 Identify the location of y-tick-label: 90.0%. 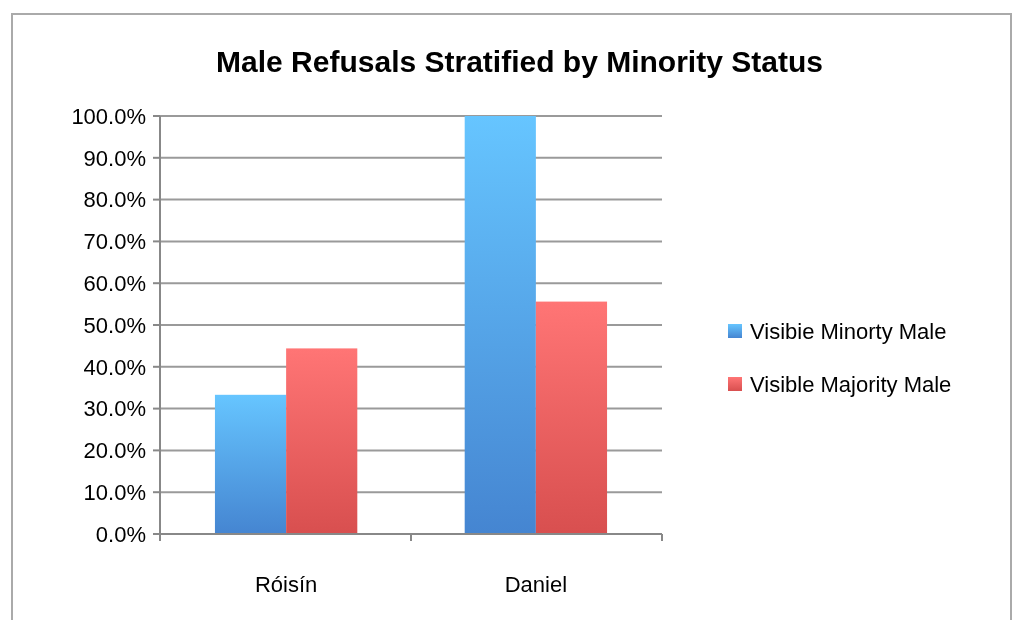
(114, 158).